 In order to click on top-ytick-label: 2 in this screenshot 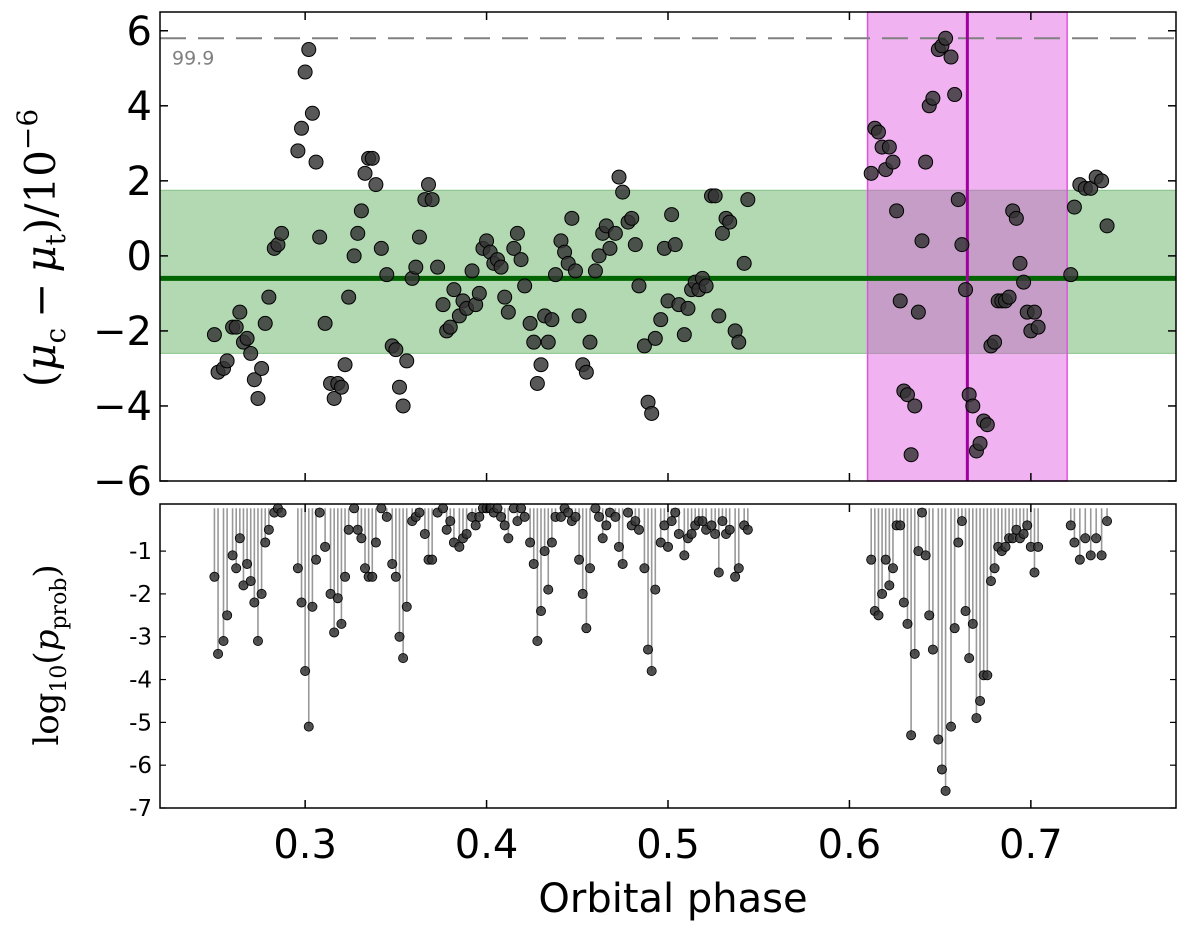, I will do `click(139, 182)`.